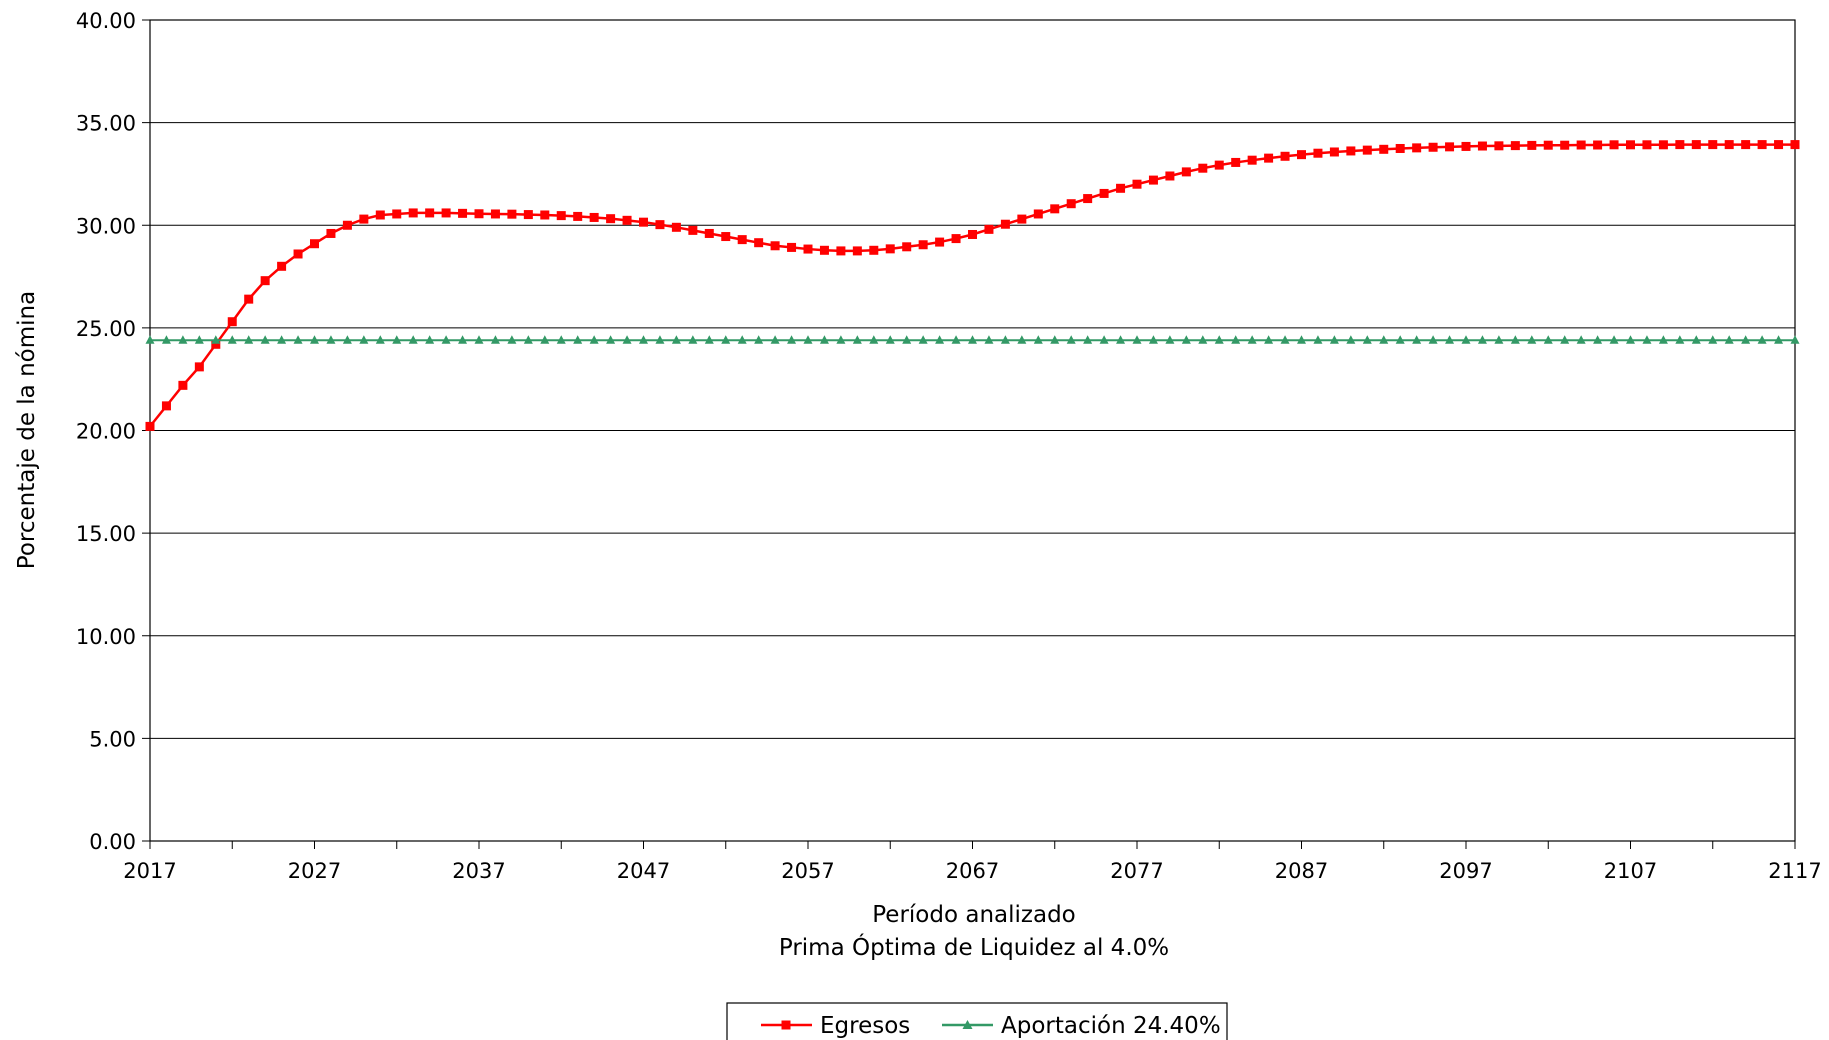  I want to click on y-tick-label-2: 10.00, so click(106, 637).